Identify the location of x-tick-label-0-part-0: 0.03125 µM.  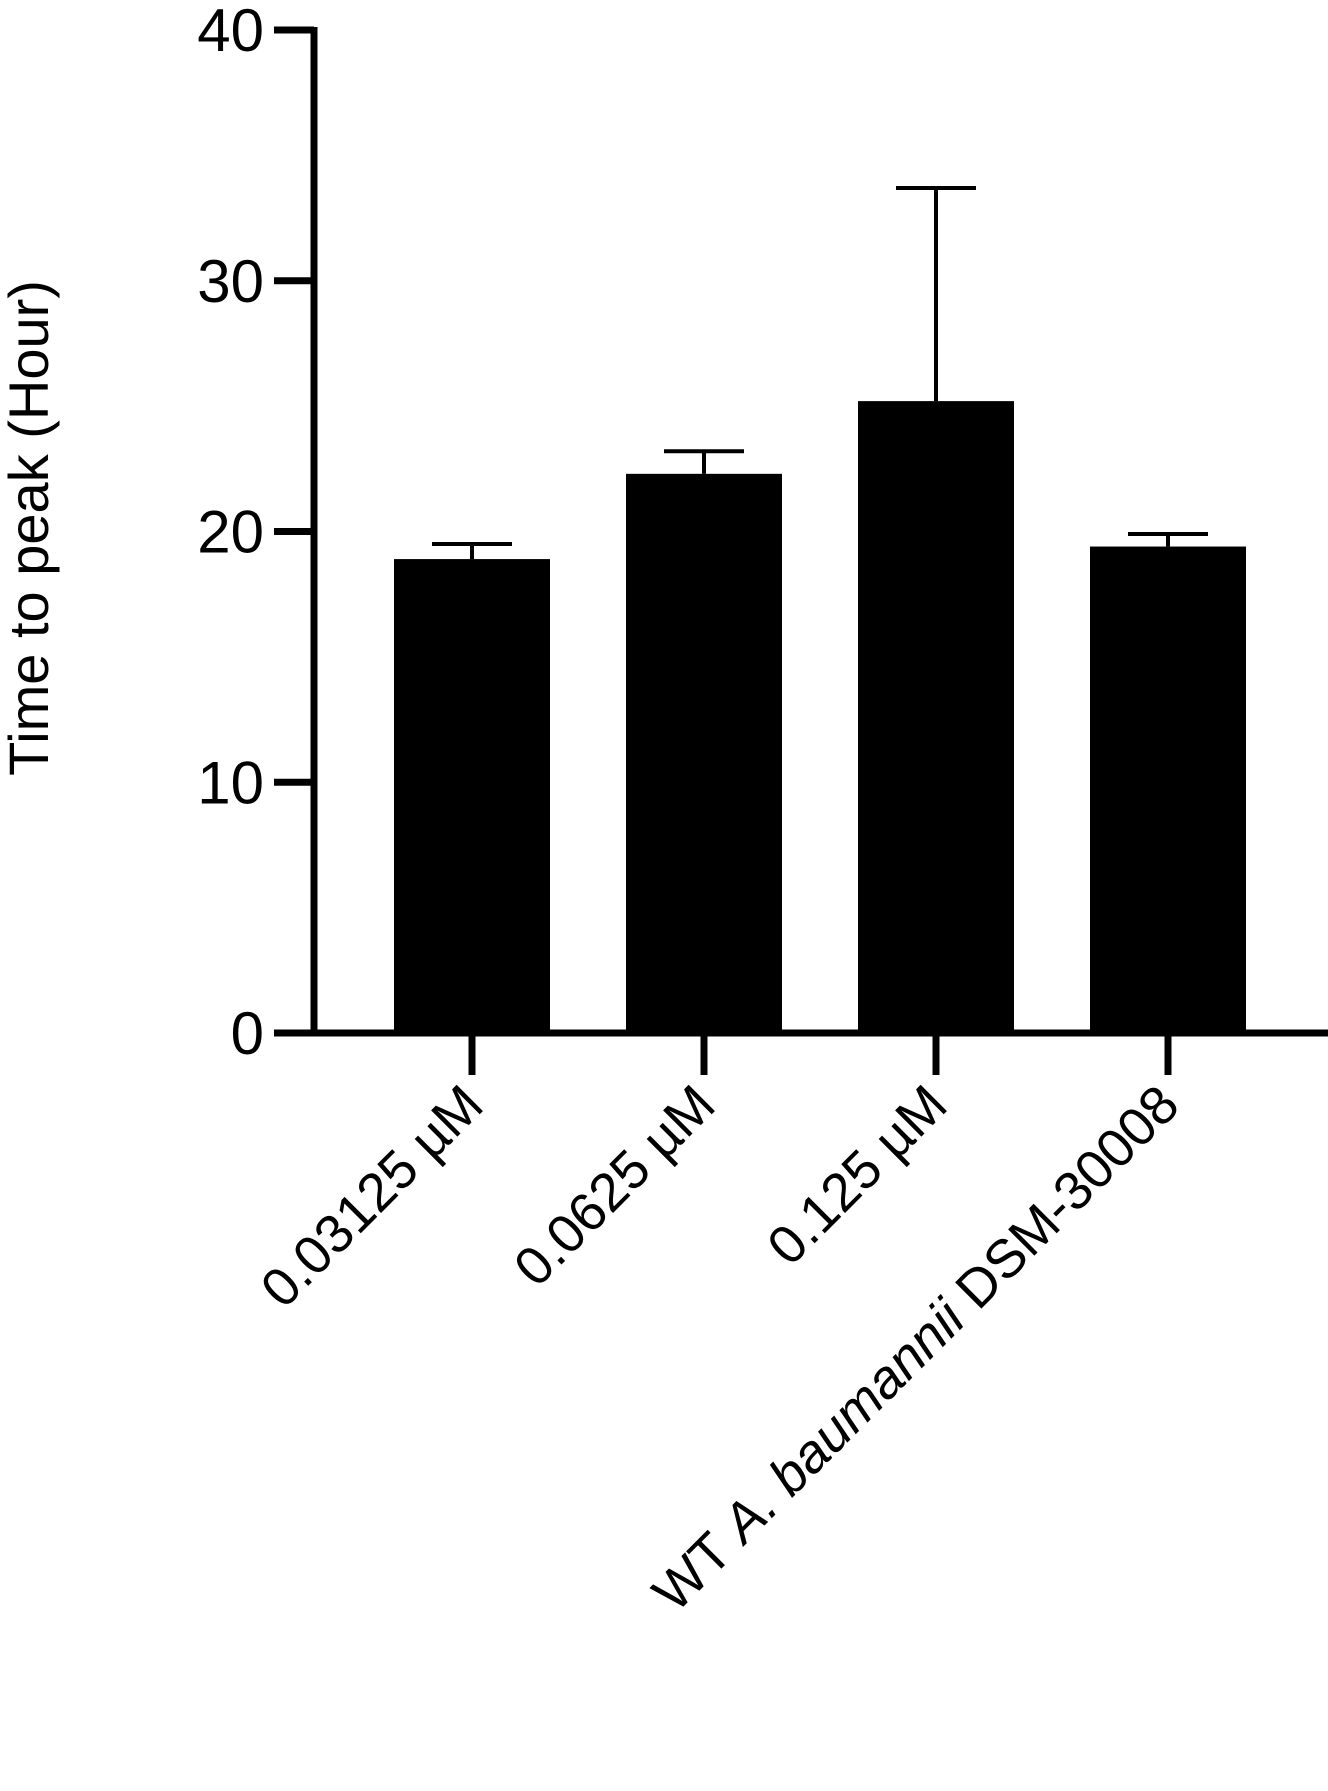
(372, 1196).